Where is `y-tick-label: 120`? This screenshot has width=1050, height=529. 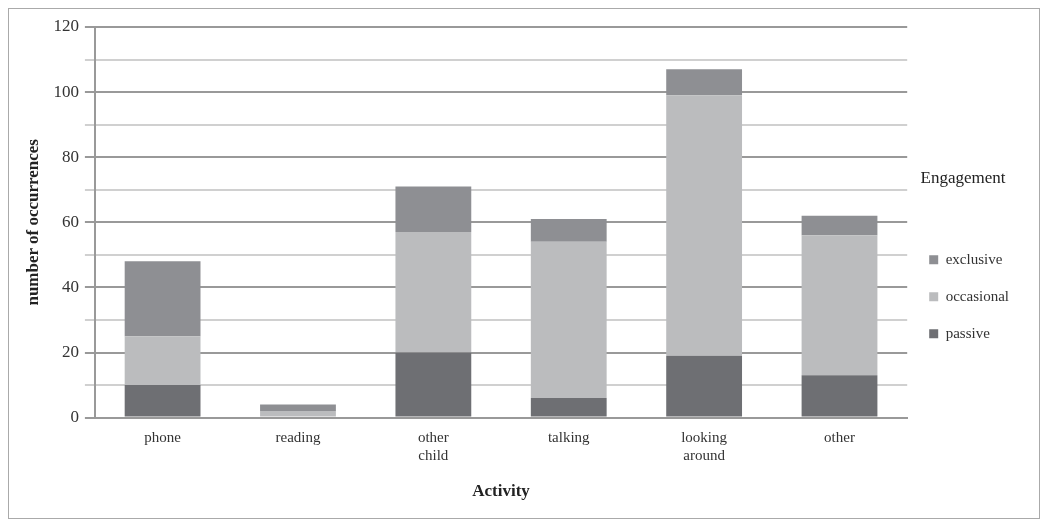
y-tick-label: 120 is located at coordinates (66, 26).